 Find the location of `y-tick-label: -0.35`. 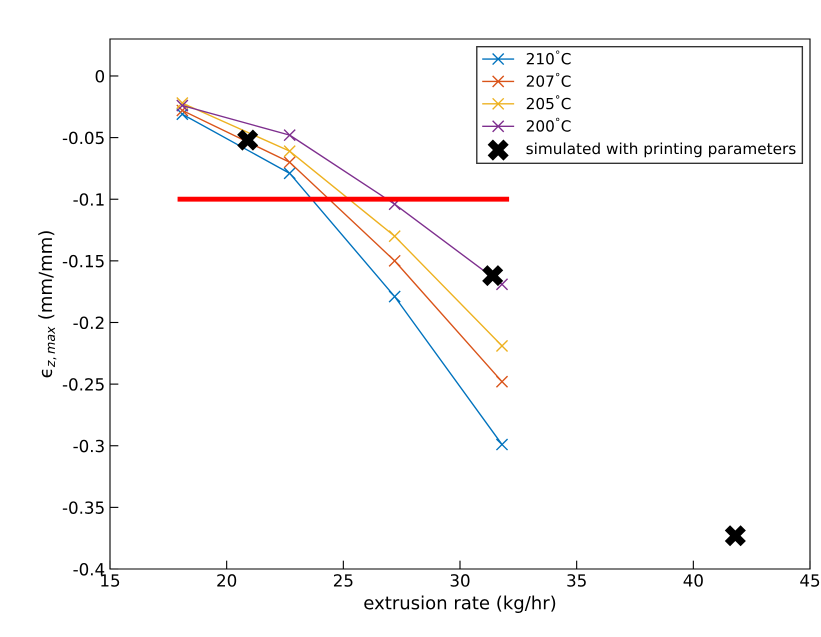

y-tick-label: -0.35 is located at coordinates (83, 507).